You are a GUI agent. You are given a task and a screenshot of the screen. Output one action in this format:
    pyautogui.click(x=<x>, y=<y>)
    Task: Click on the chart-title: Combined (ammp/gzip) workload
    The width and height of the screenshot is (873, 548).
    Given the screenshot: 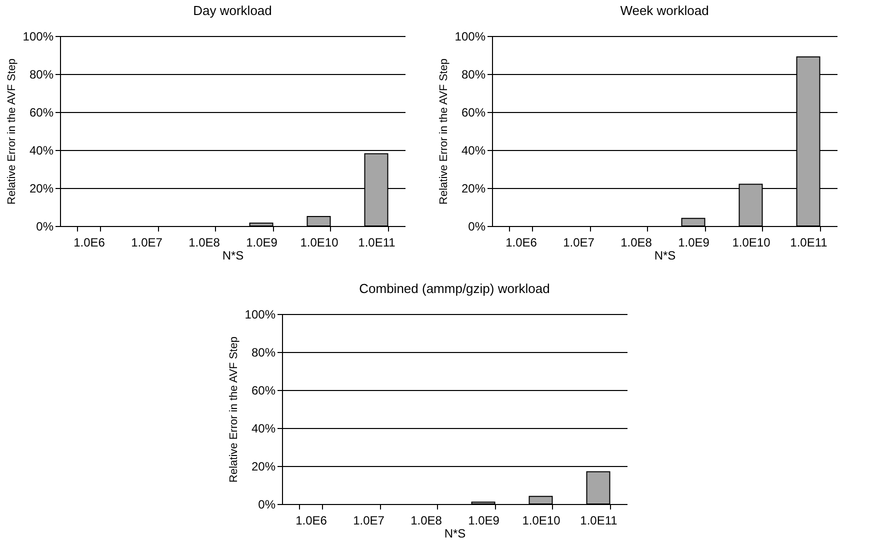 What is the action you would take?
    pyautogui.click(x=454, y=288)
    